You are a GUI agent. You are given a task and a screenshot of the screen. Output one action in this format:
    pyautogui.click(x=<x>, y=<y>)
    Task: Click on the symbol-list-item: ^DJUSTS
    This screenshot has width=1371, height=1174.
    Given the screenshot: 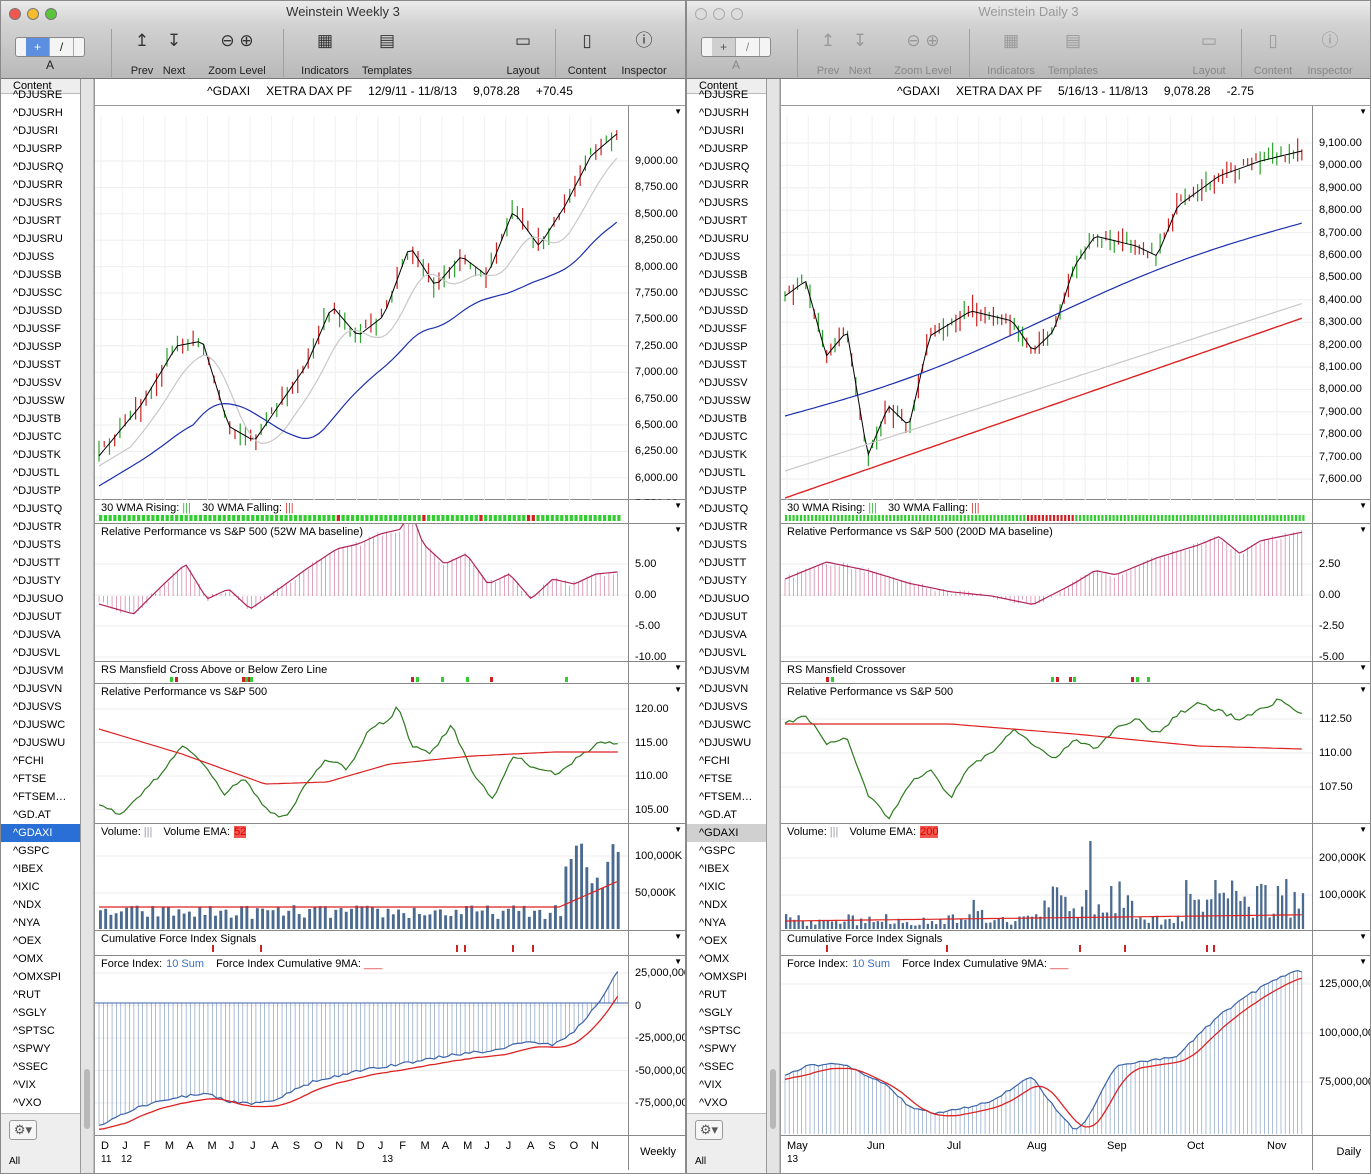 What is the action you would take?
    pyautogui.click(x=37, y=545)
    